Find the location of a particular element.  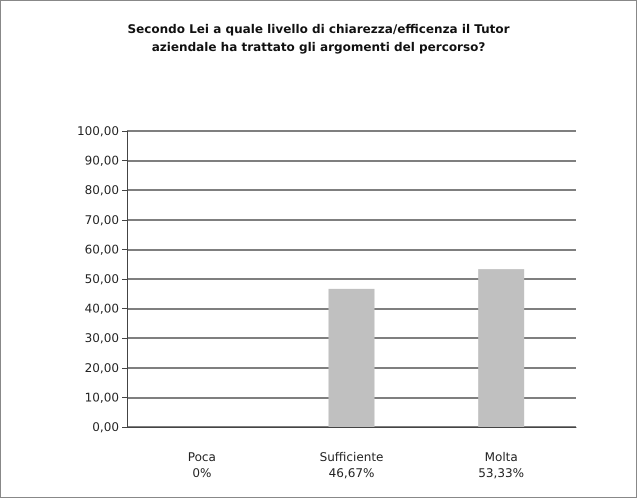

data-label: 53,33% is located at coordinates (501, 473).